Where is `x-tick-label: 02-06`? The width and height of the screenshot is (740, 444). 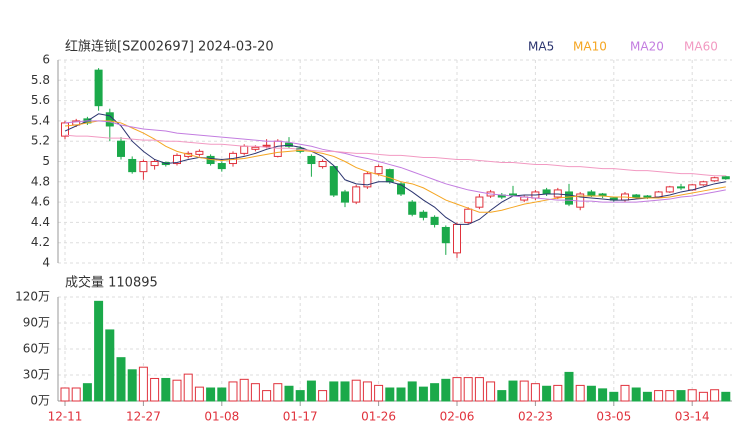 x-tick-label: 02-06 is located at coordinates (457, 417).